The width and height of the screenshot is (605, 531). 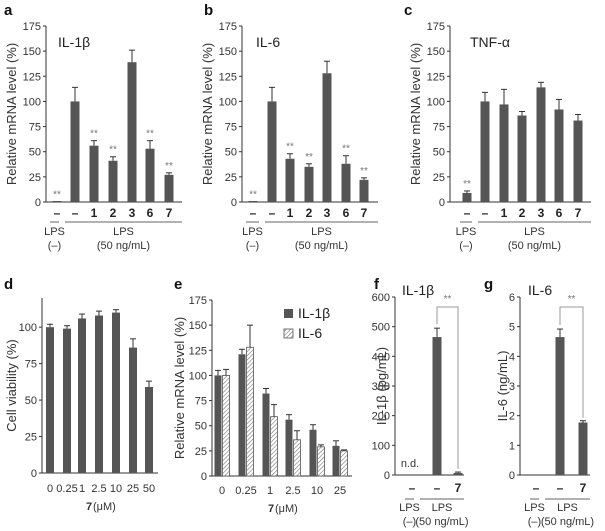 What do you see at coordinates (104, 507) in the screenshot?
I see `x-axis-label-unit: (μM)` at bounding box center [104, 507].